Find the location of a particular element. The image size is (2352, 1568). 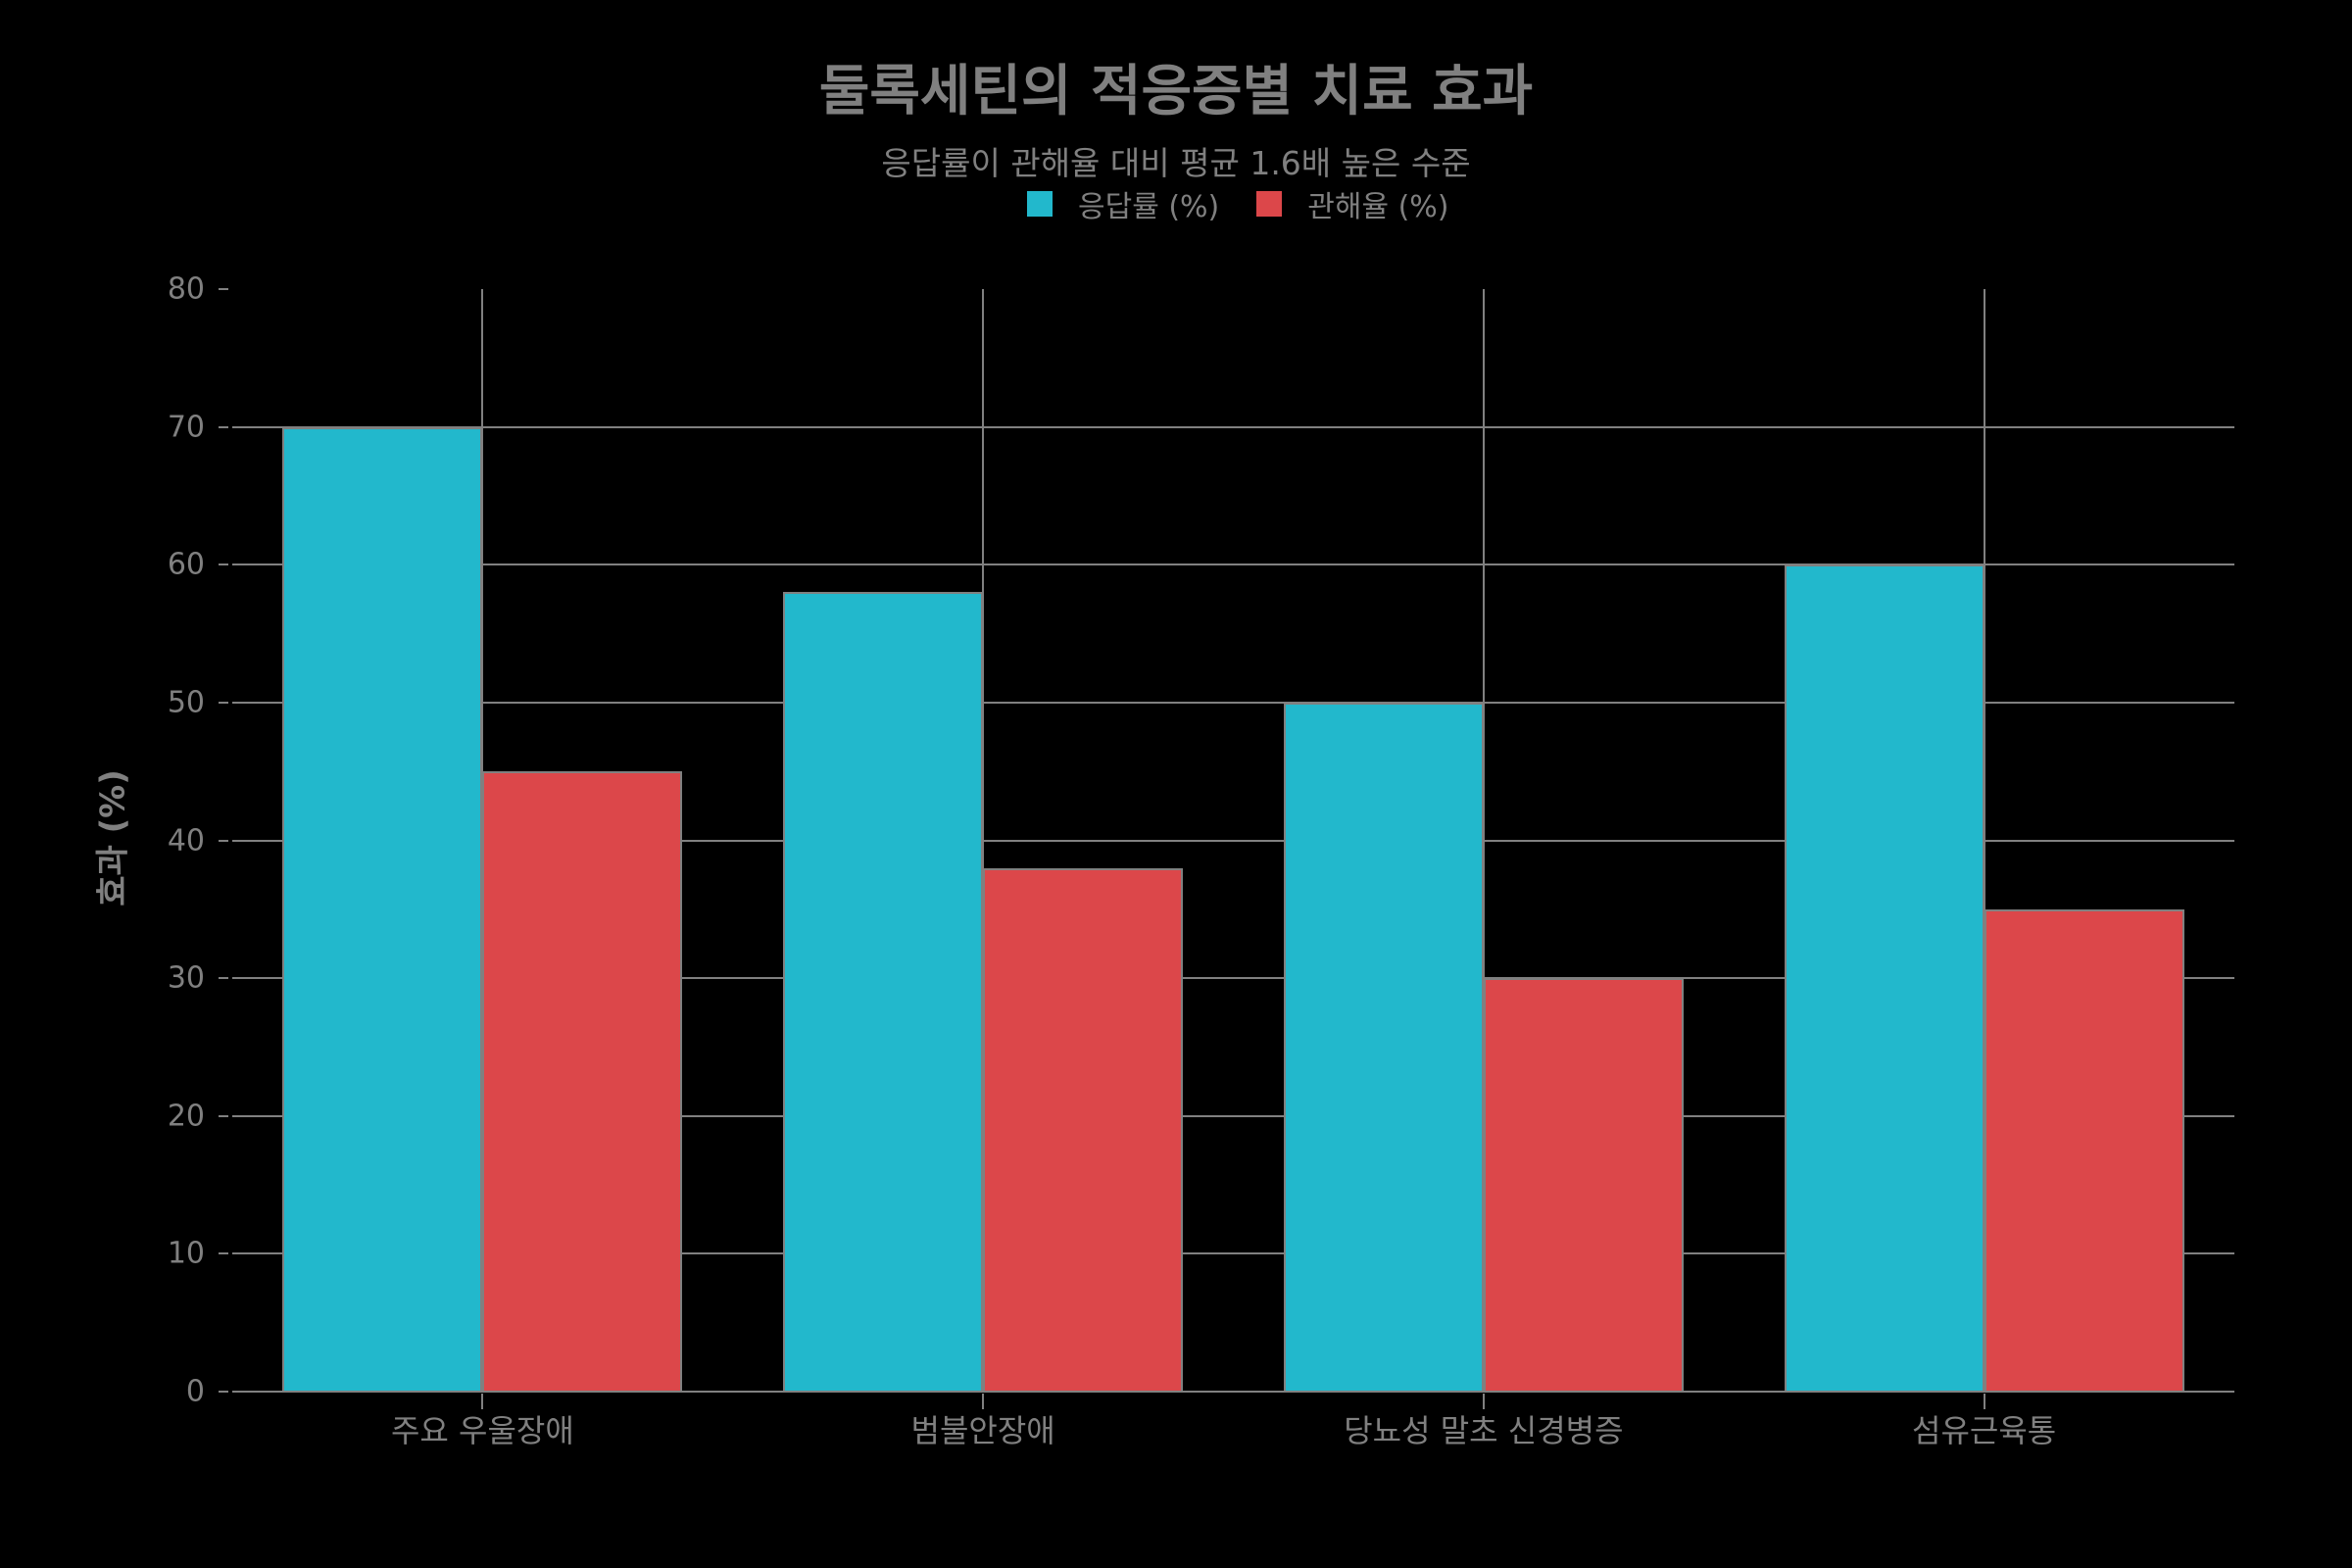

y-tick-label: 10 is located at coordinates (186, 1253).